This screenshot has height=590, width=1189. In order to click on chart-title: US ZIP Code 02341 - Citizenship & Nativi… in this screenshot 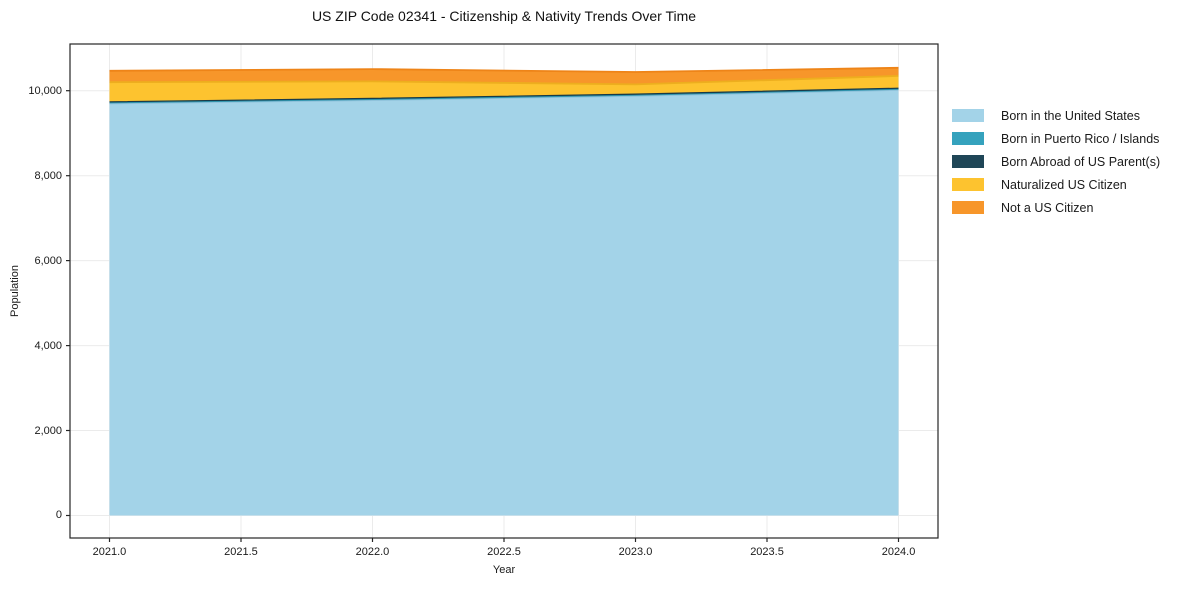, I will do `click(504, 16)`.